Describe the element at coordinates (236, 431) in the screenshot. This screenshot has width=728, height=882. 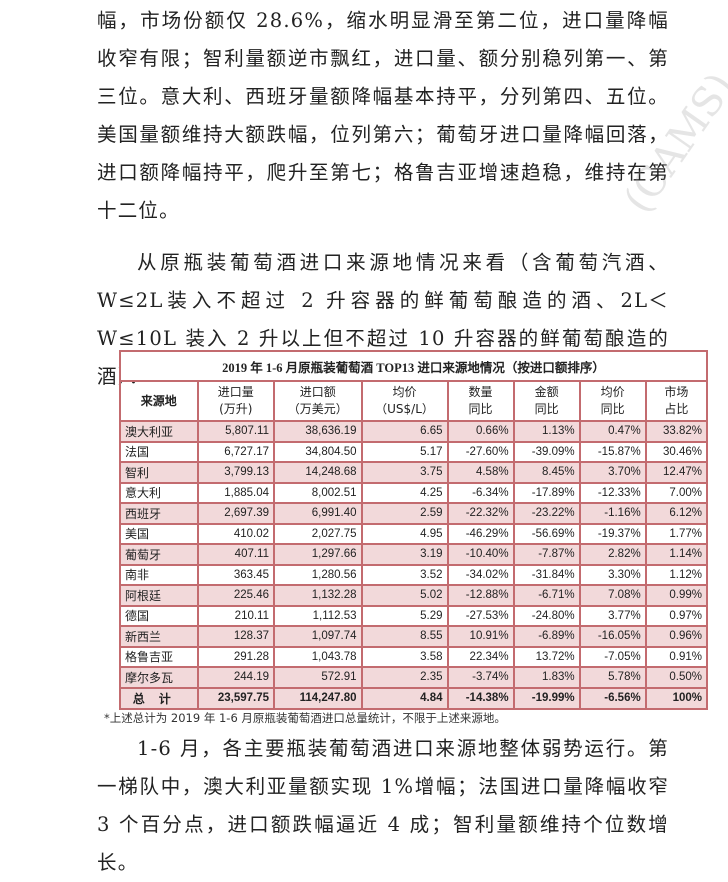
I see `value-cell: 5,807.11` at that location.